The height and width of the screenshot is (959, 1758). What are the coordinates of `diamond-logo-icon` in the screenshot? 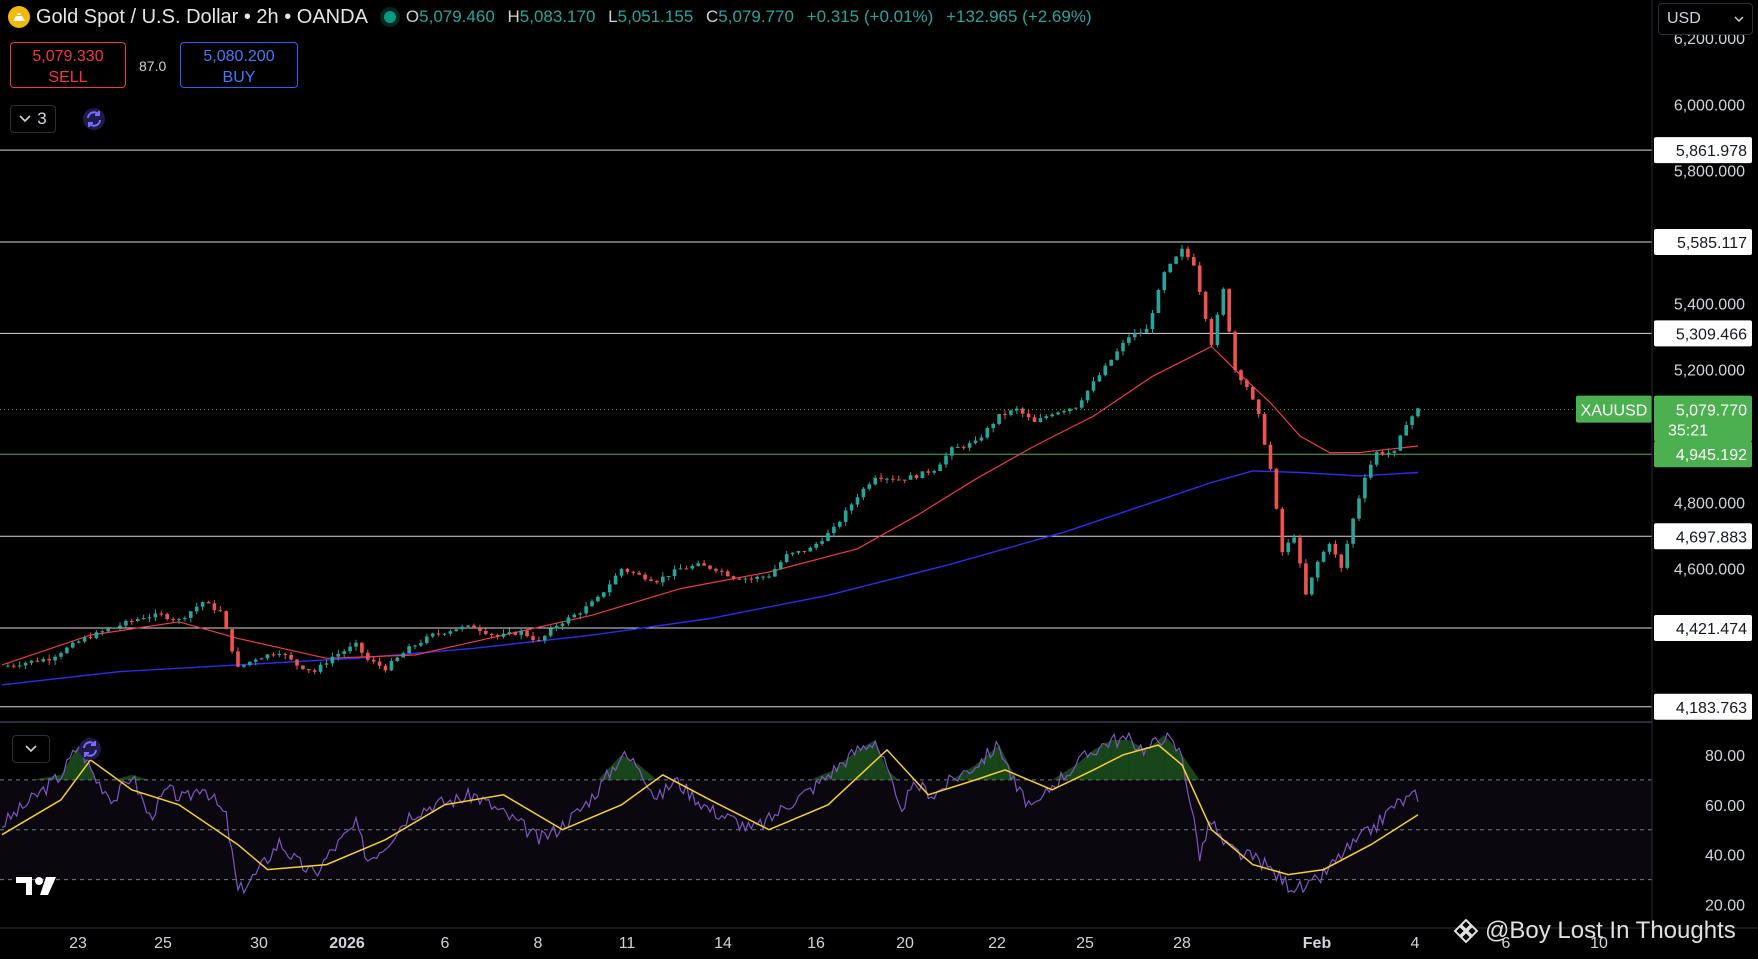 It's located at (1466, 931).